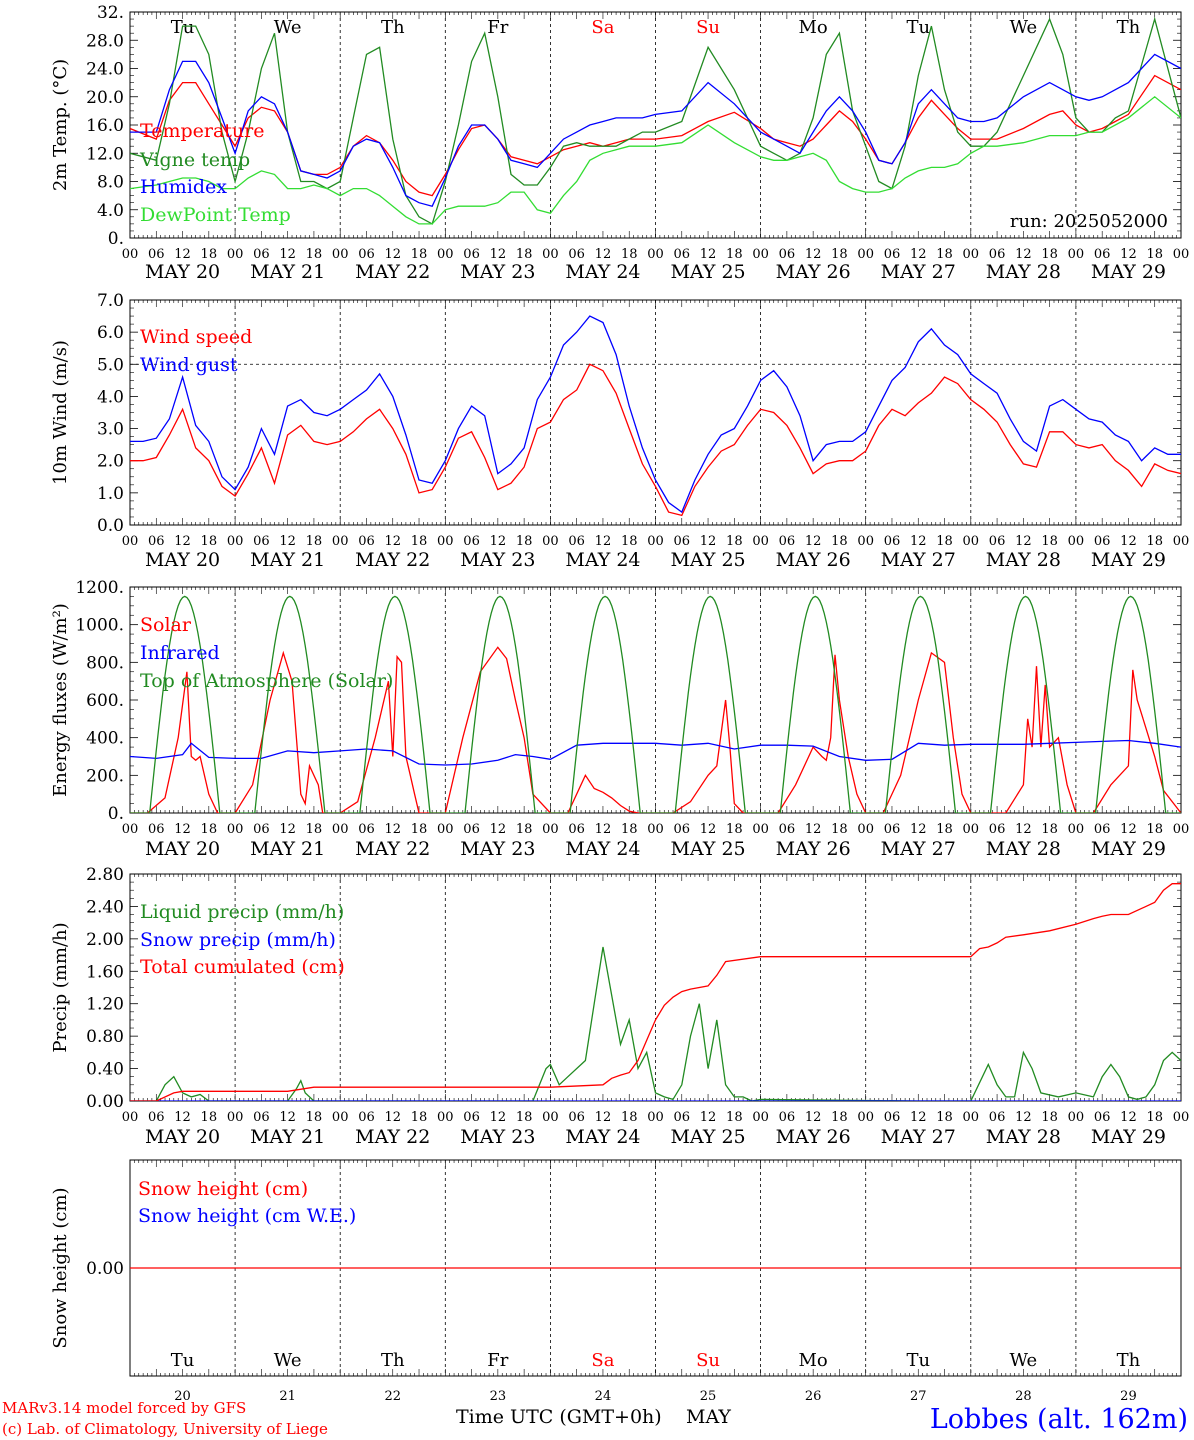 This screenshot has height=1440, width=1194. Describe the element at coordinates (182, 1137) in the screenshot. I see `date-label: MAY 20` at that location.